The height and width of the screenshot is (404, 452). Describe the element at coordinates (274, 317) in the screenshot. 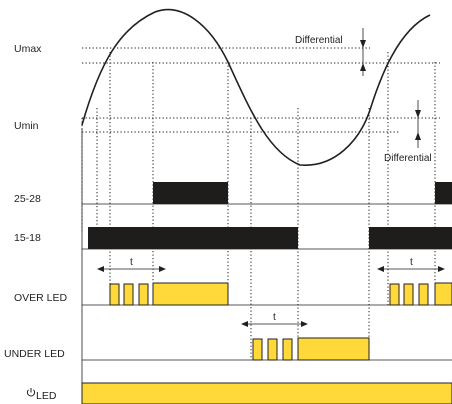

I see `timing-label-2: t` at that location.